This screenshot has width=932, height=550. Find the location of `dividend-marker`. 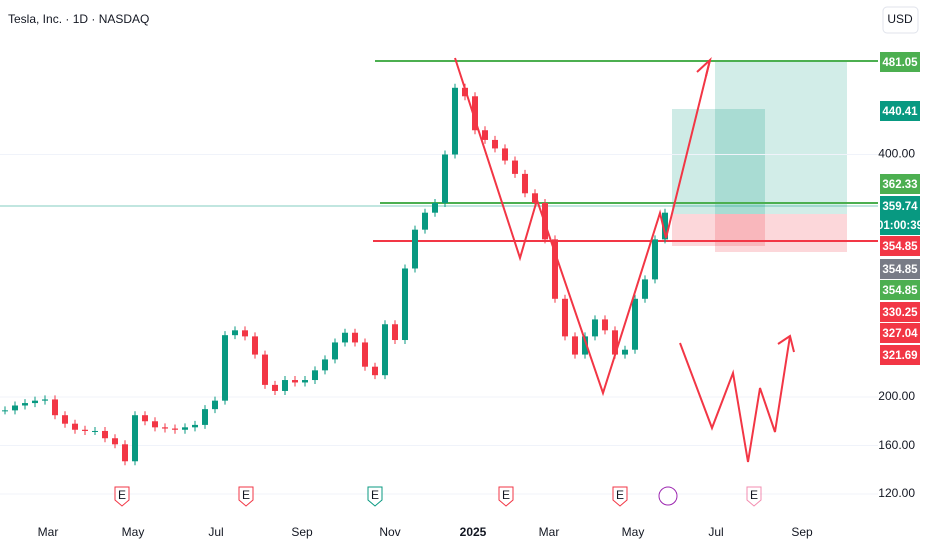

dividend-marker is located at coordinates (668, 496).